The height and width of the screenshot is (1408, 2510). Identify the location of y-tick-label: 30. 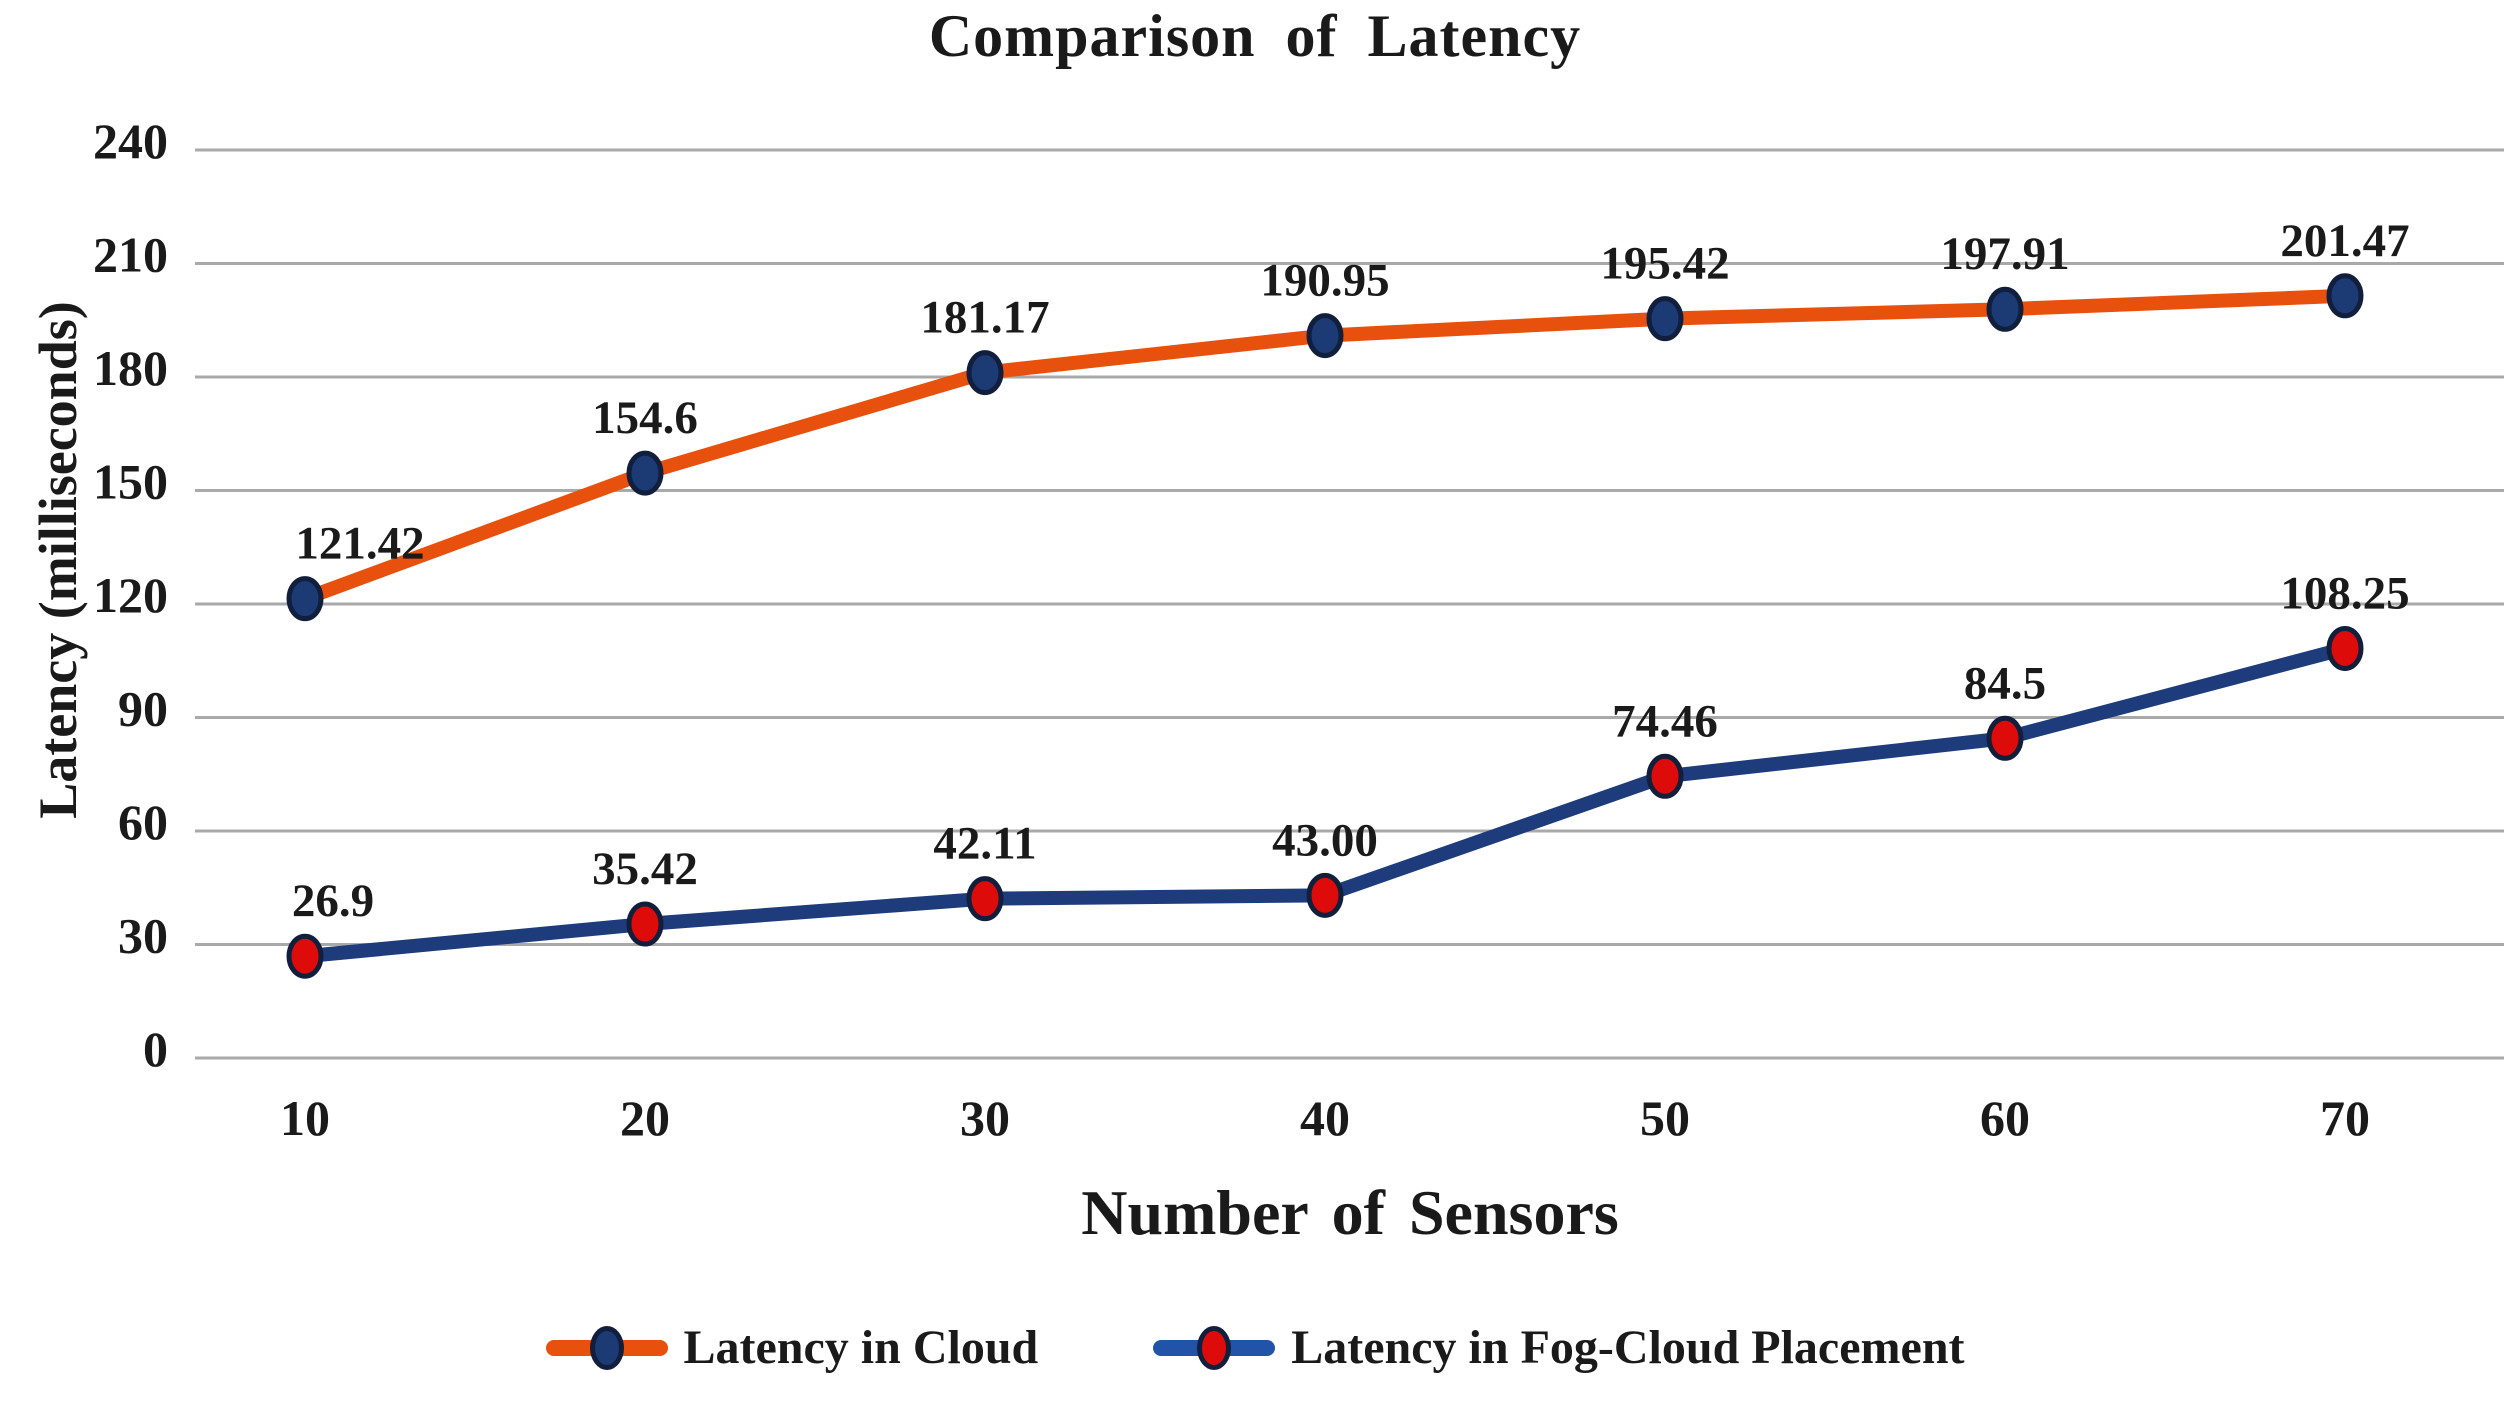
(143, 936).